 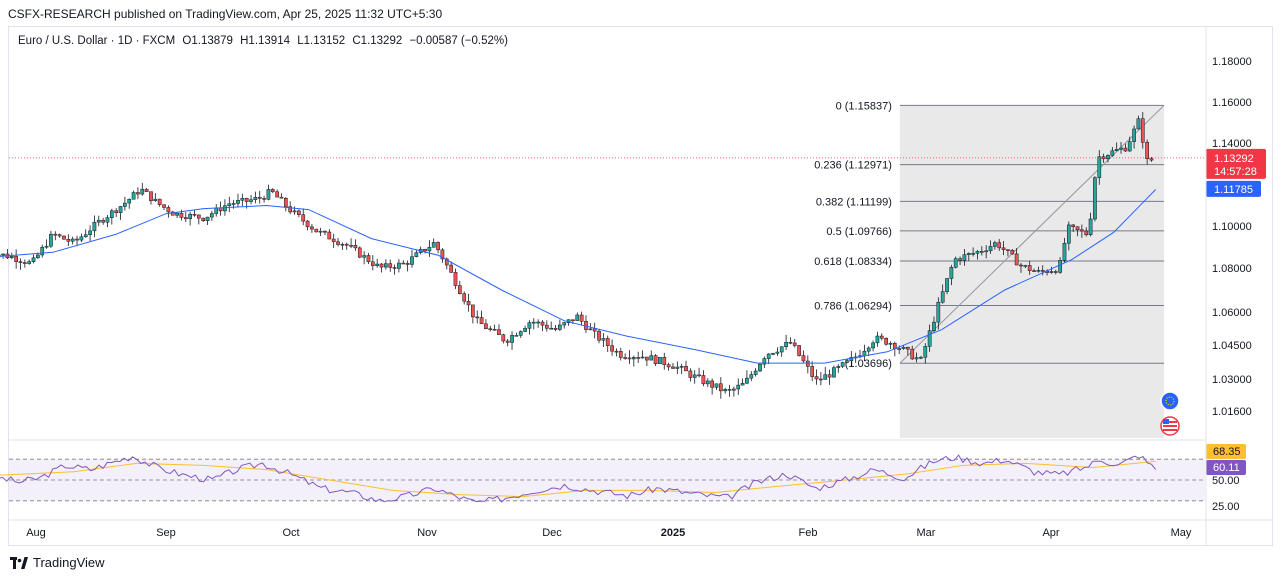 What do you see at coordinates (1032, 272) in the screenshot?
I see `fib-retracement-zone` at bounding box center [1032, 272].